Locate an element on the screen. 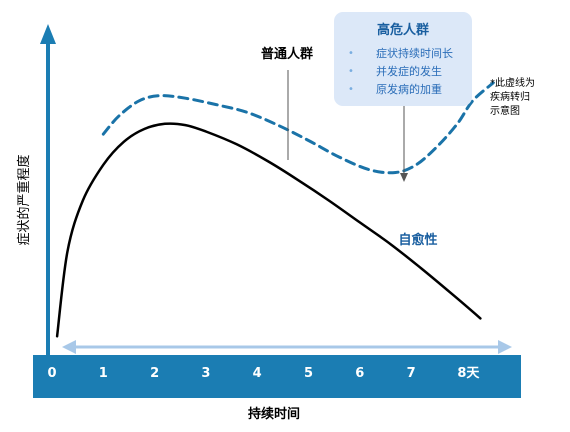 This screenshot has width=570, height=432. high-risk-box is located at coordinates (403, 59).